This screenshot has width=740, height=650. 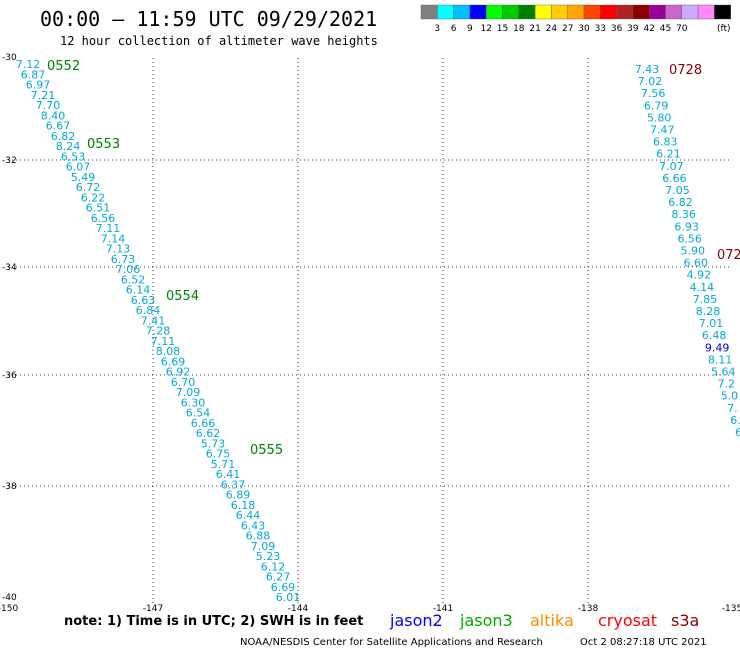 What do you see at coordinates (103, 144) in the screenshot?
I see `pass-time-label: 0553` at bounding box center [103, 144].